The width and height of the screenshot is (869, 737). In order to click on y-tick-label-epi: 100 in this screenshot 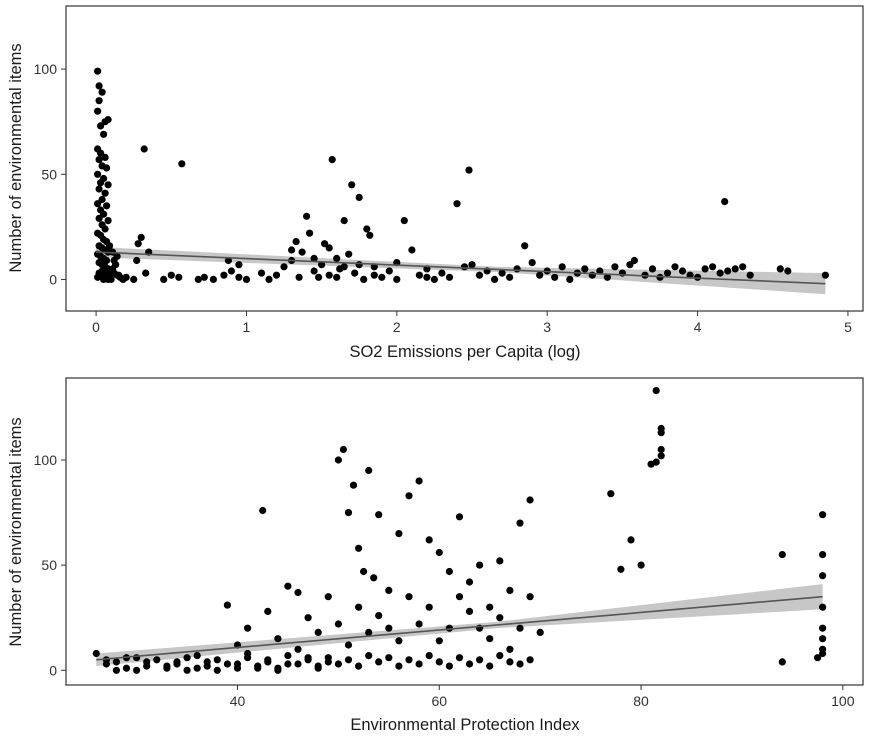, I will do `click(46, 460)`.